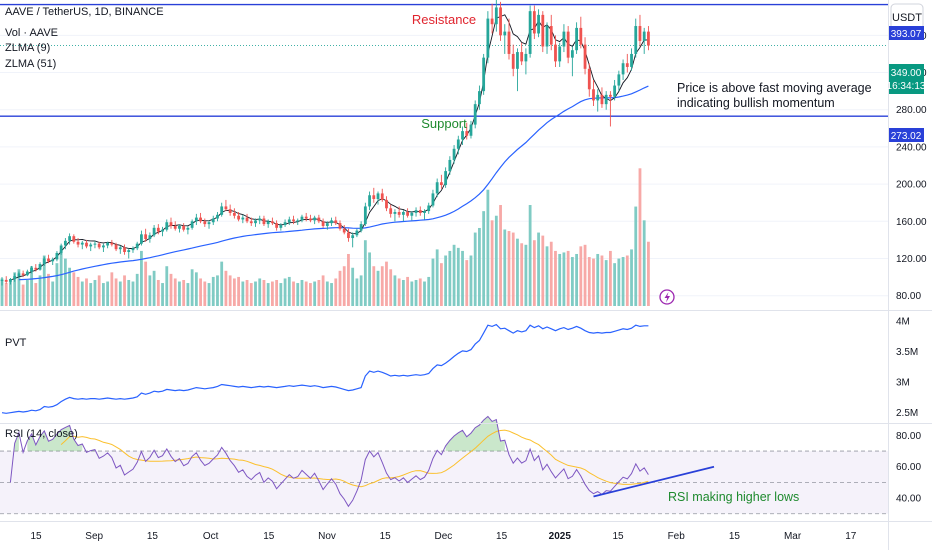 The width and height of the screenshot is (932, 550). Describe the element at coordinates (908, 467) in the screenshot. I see `rsi-axis-tick: 60.00` at that location.